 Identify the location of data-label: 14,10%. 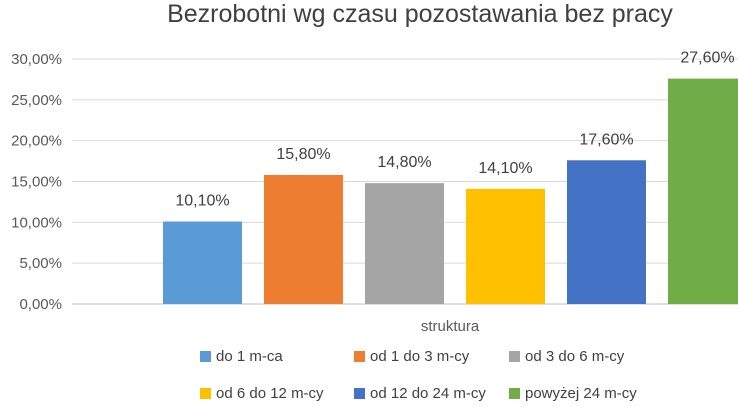
(505, 168).